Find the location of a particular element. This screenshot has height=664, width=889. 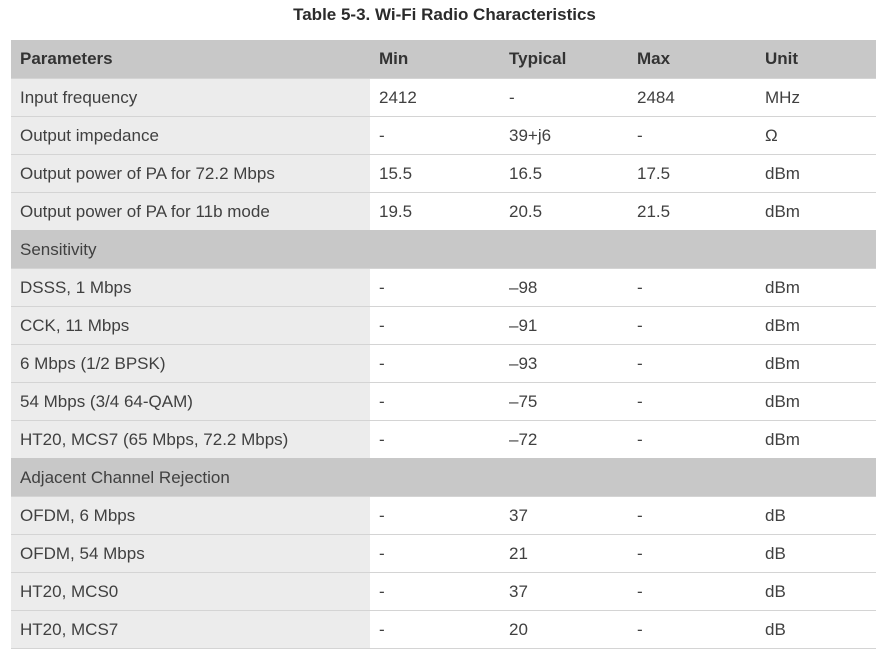

section-title: Adjacent Channel Rejection is located at coordinates (443, 477).